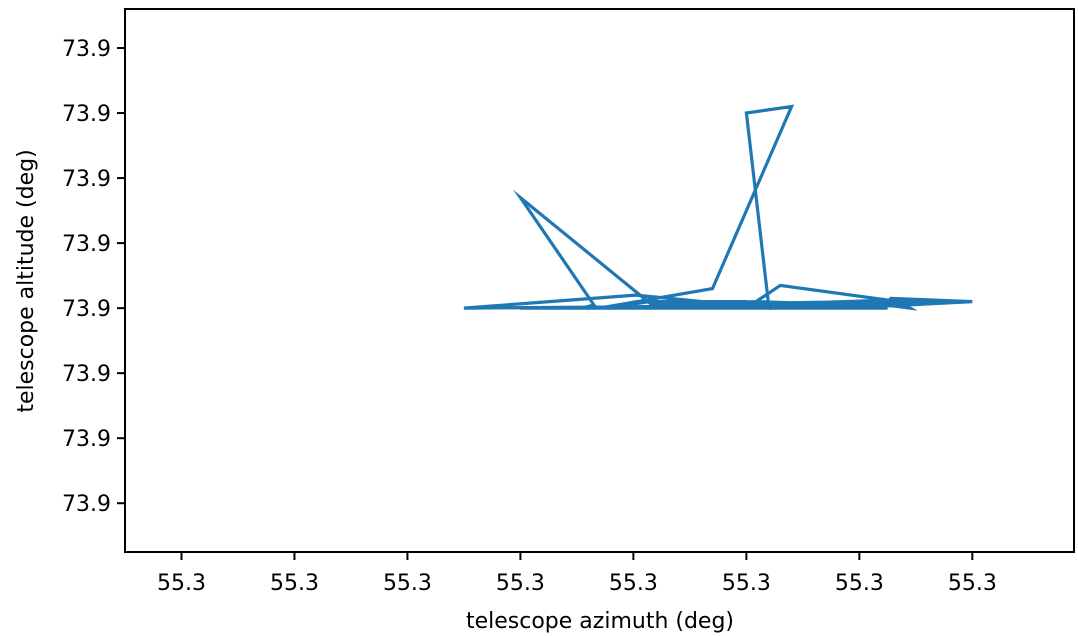 Image resolution: width=1078 pixels, height=636 pixels. I want to click on y-axis-ticks: 73.9 73.9 73.9 73.9 73.9 73.9 73.9 73.9, so click(93, 277).